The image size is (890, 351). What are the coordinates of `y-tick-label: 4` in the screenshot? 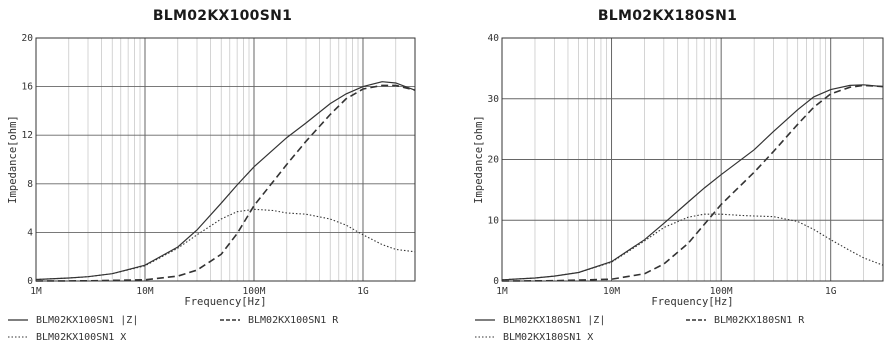 It's located at (30, 232).